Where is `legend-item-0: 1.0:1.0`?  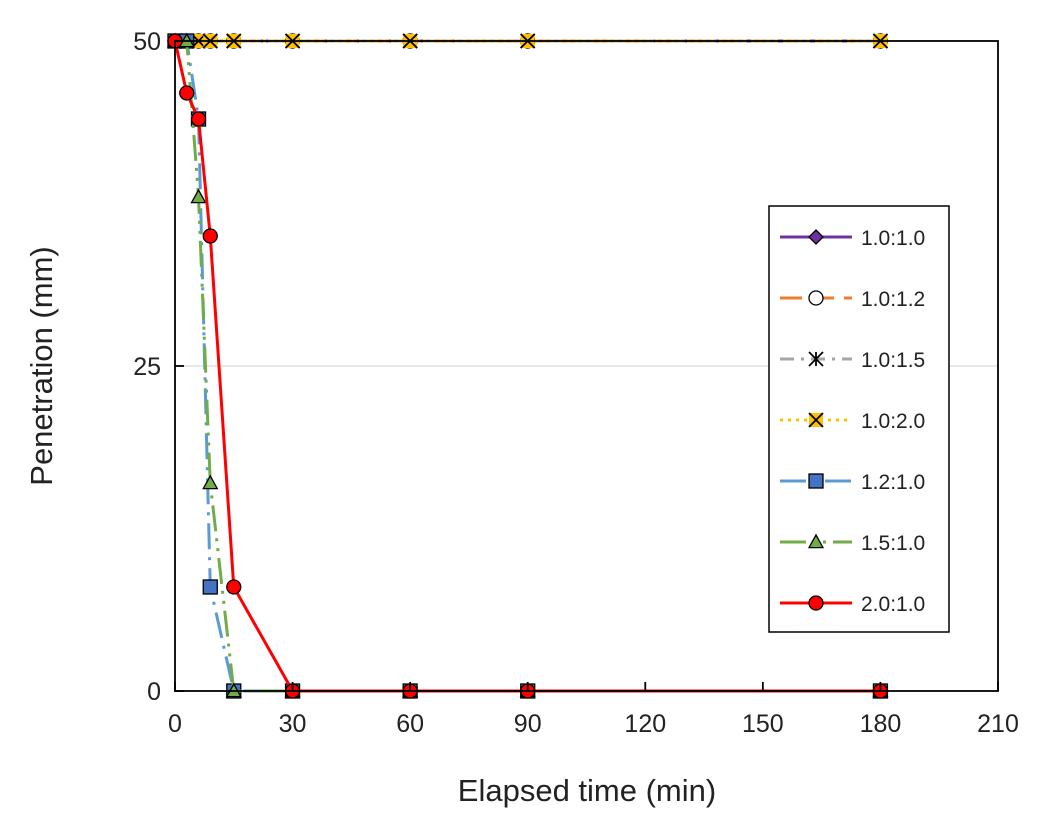
legend-item-0: 1.0:1.0 is located at coordinates (852, 238).